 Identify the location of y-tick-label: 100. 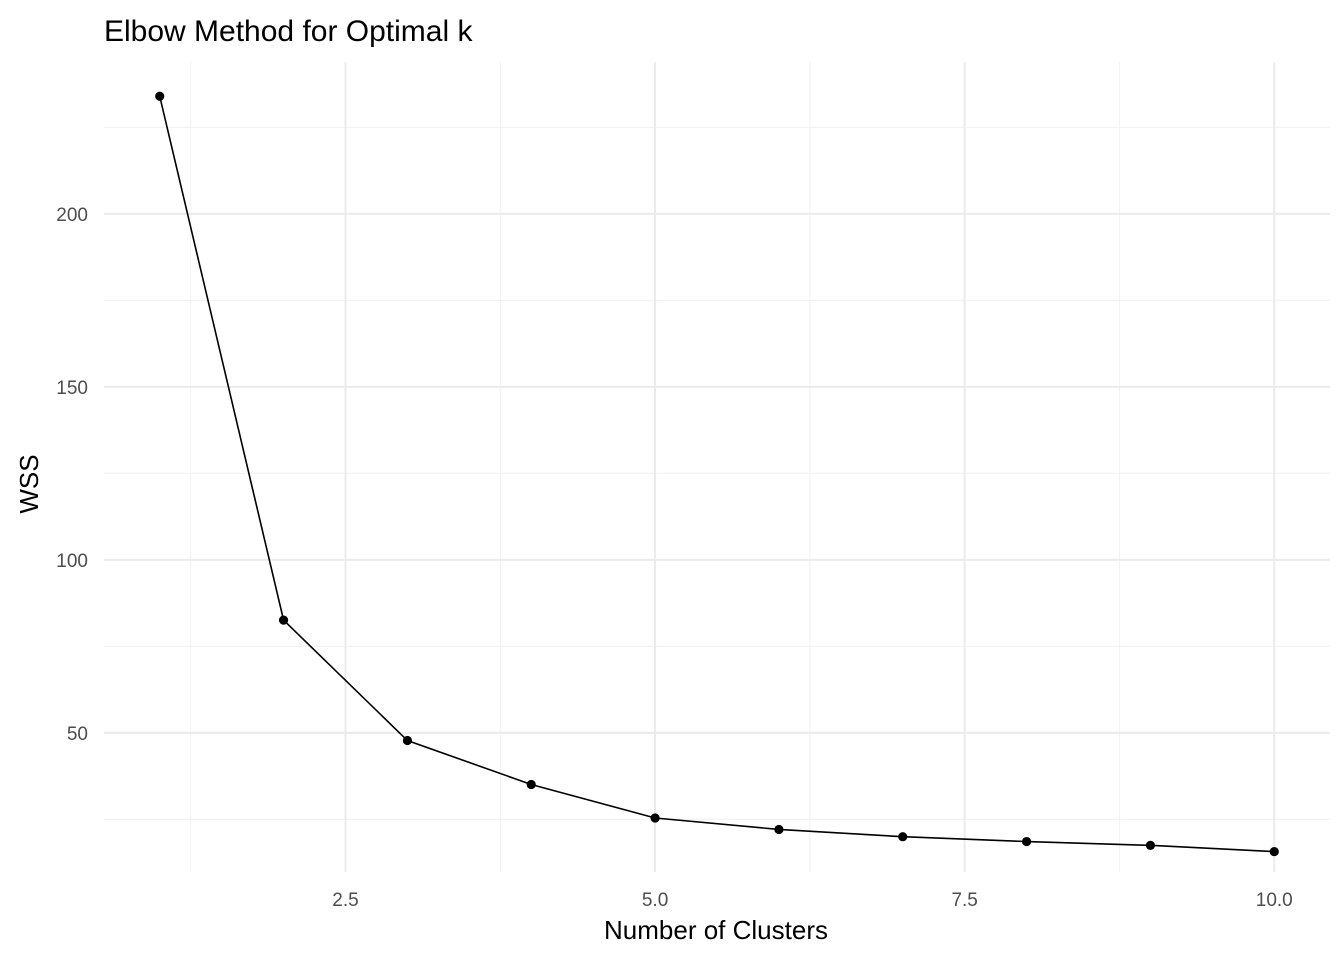
(72, 561).